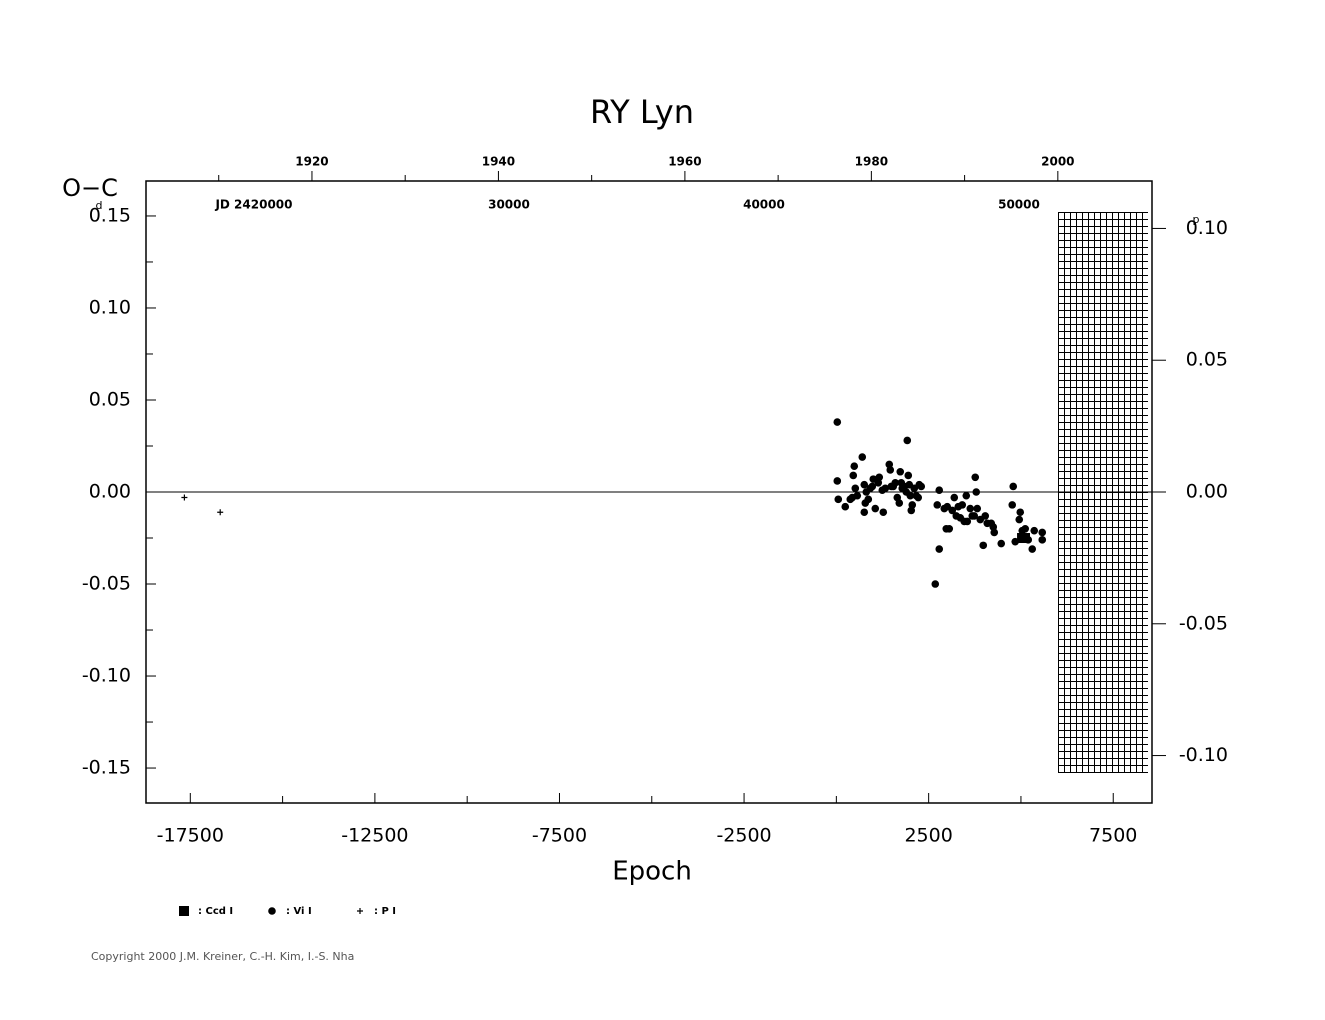  Describe the element at coordinates (1207, 228) in the screenshot. I see `y2-tick-label: 0.10` at that location.